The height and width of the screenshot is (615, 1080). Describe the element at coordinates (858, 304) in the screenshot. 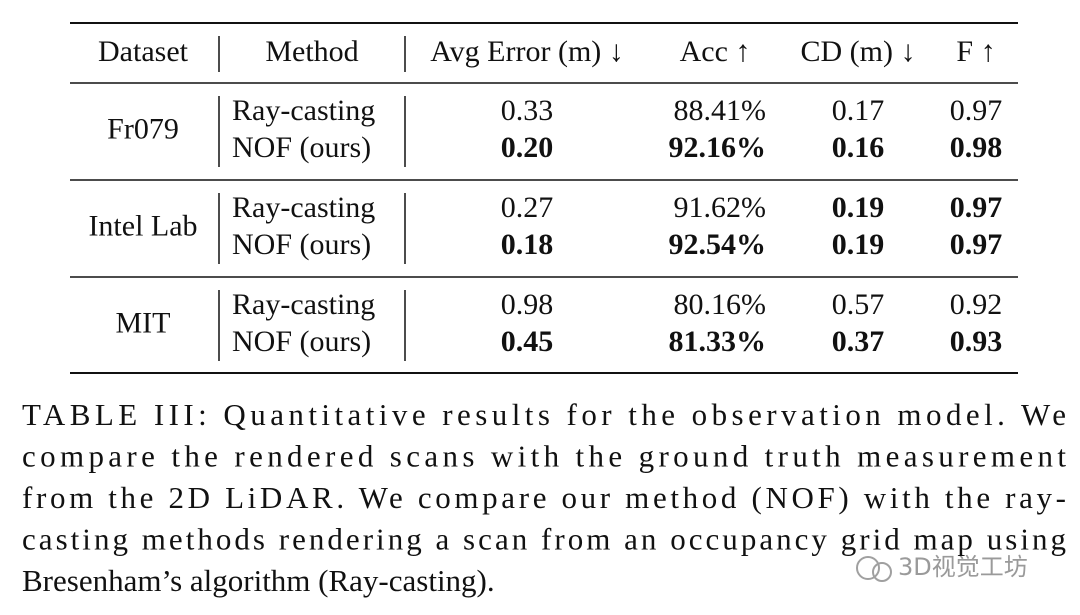

I see `value-cell: 0.57` at that location.